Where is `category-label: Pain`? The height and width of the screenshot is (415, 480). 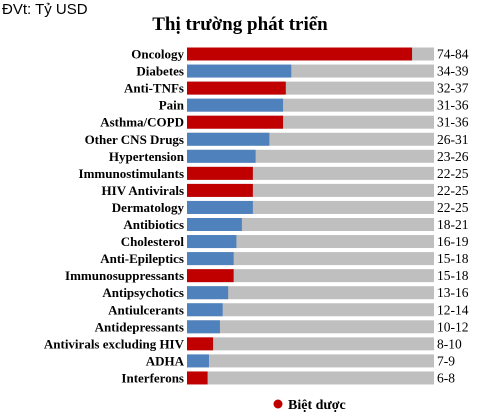 category-label: Pain is located at coordinates (172, 105).